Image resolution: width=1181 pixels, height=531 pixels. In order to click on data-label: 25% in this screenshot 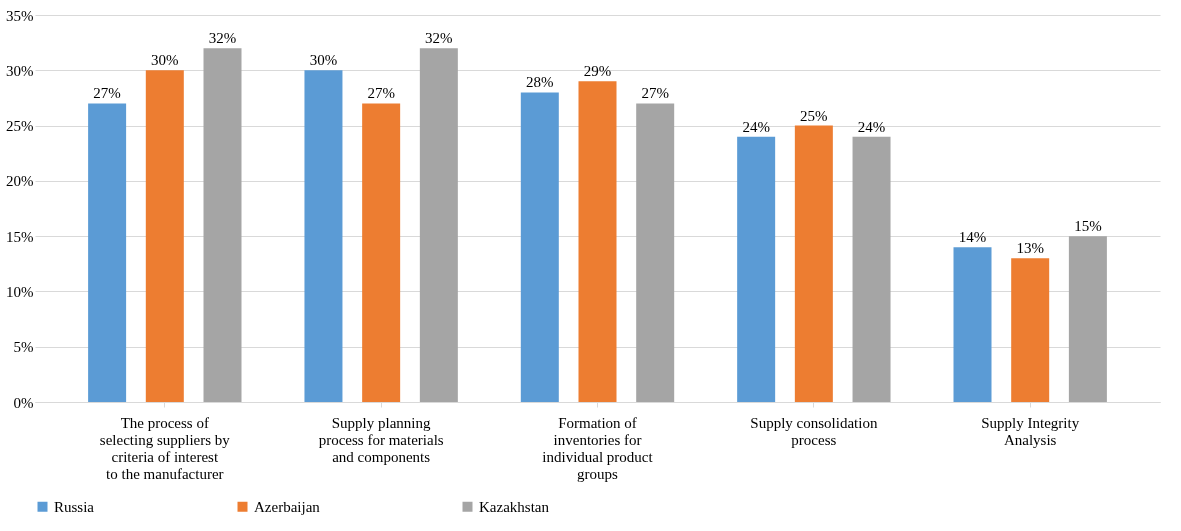, I will do `click(814, 115)`.